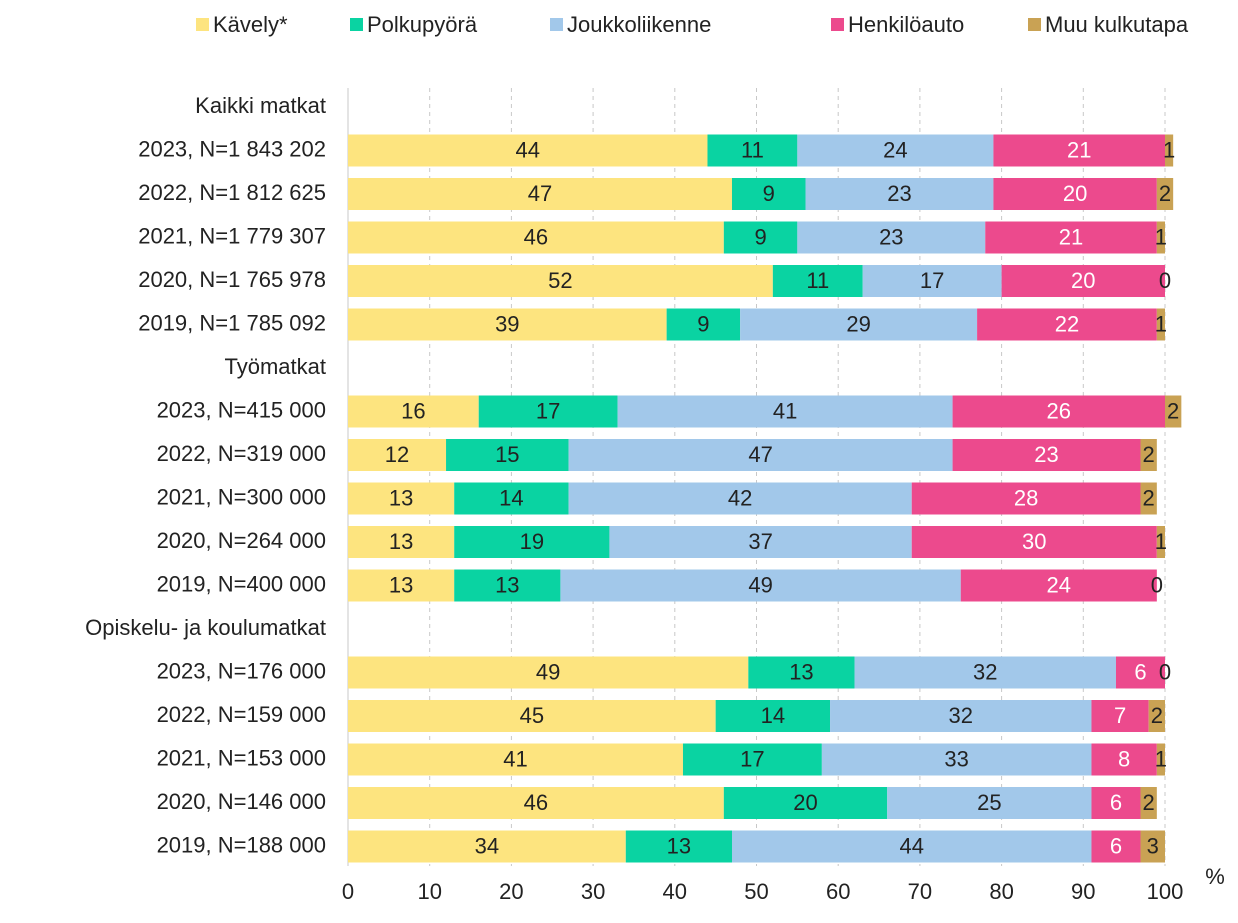  I want to click on x-tick-label: 0, so click(348, 891).